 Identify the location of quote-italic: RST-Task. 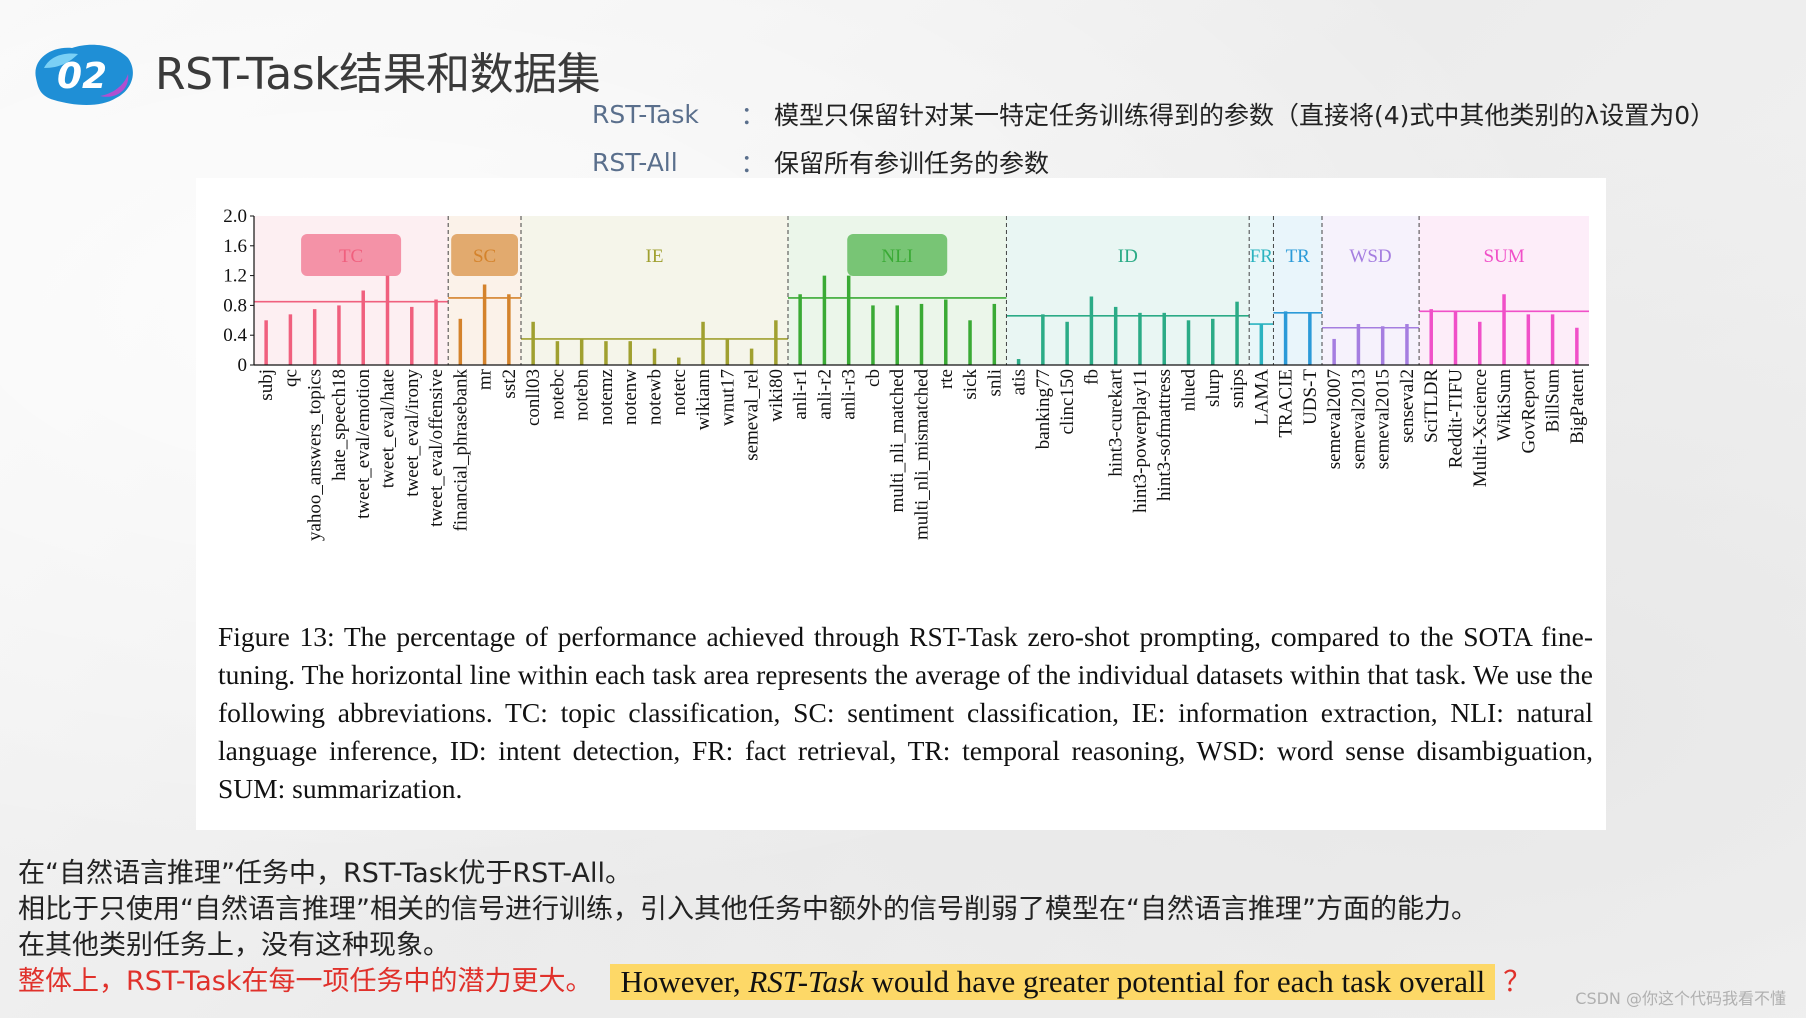
(806, 981).